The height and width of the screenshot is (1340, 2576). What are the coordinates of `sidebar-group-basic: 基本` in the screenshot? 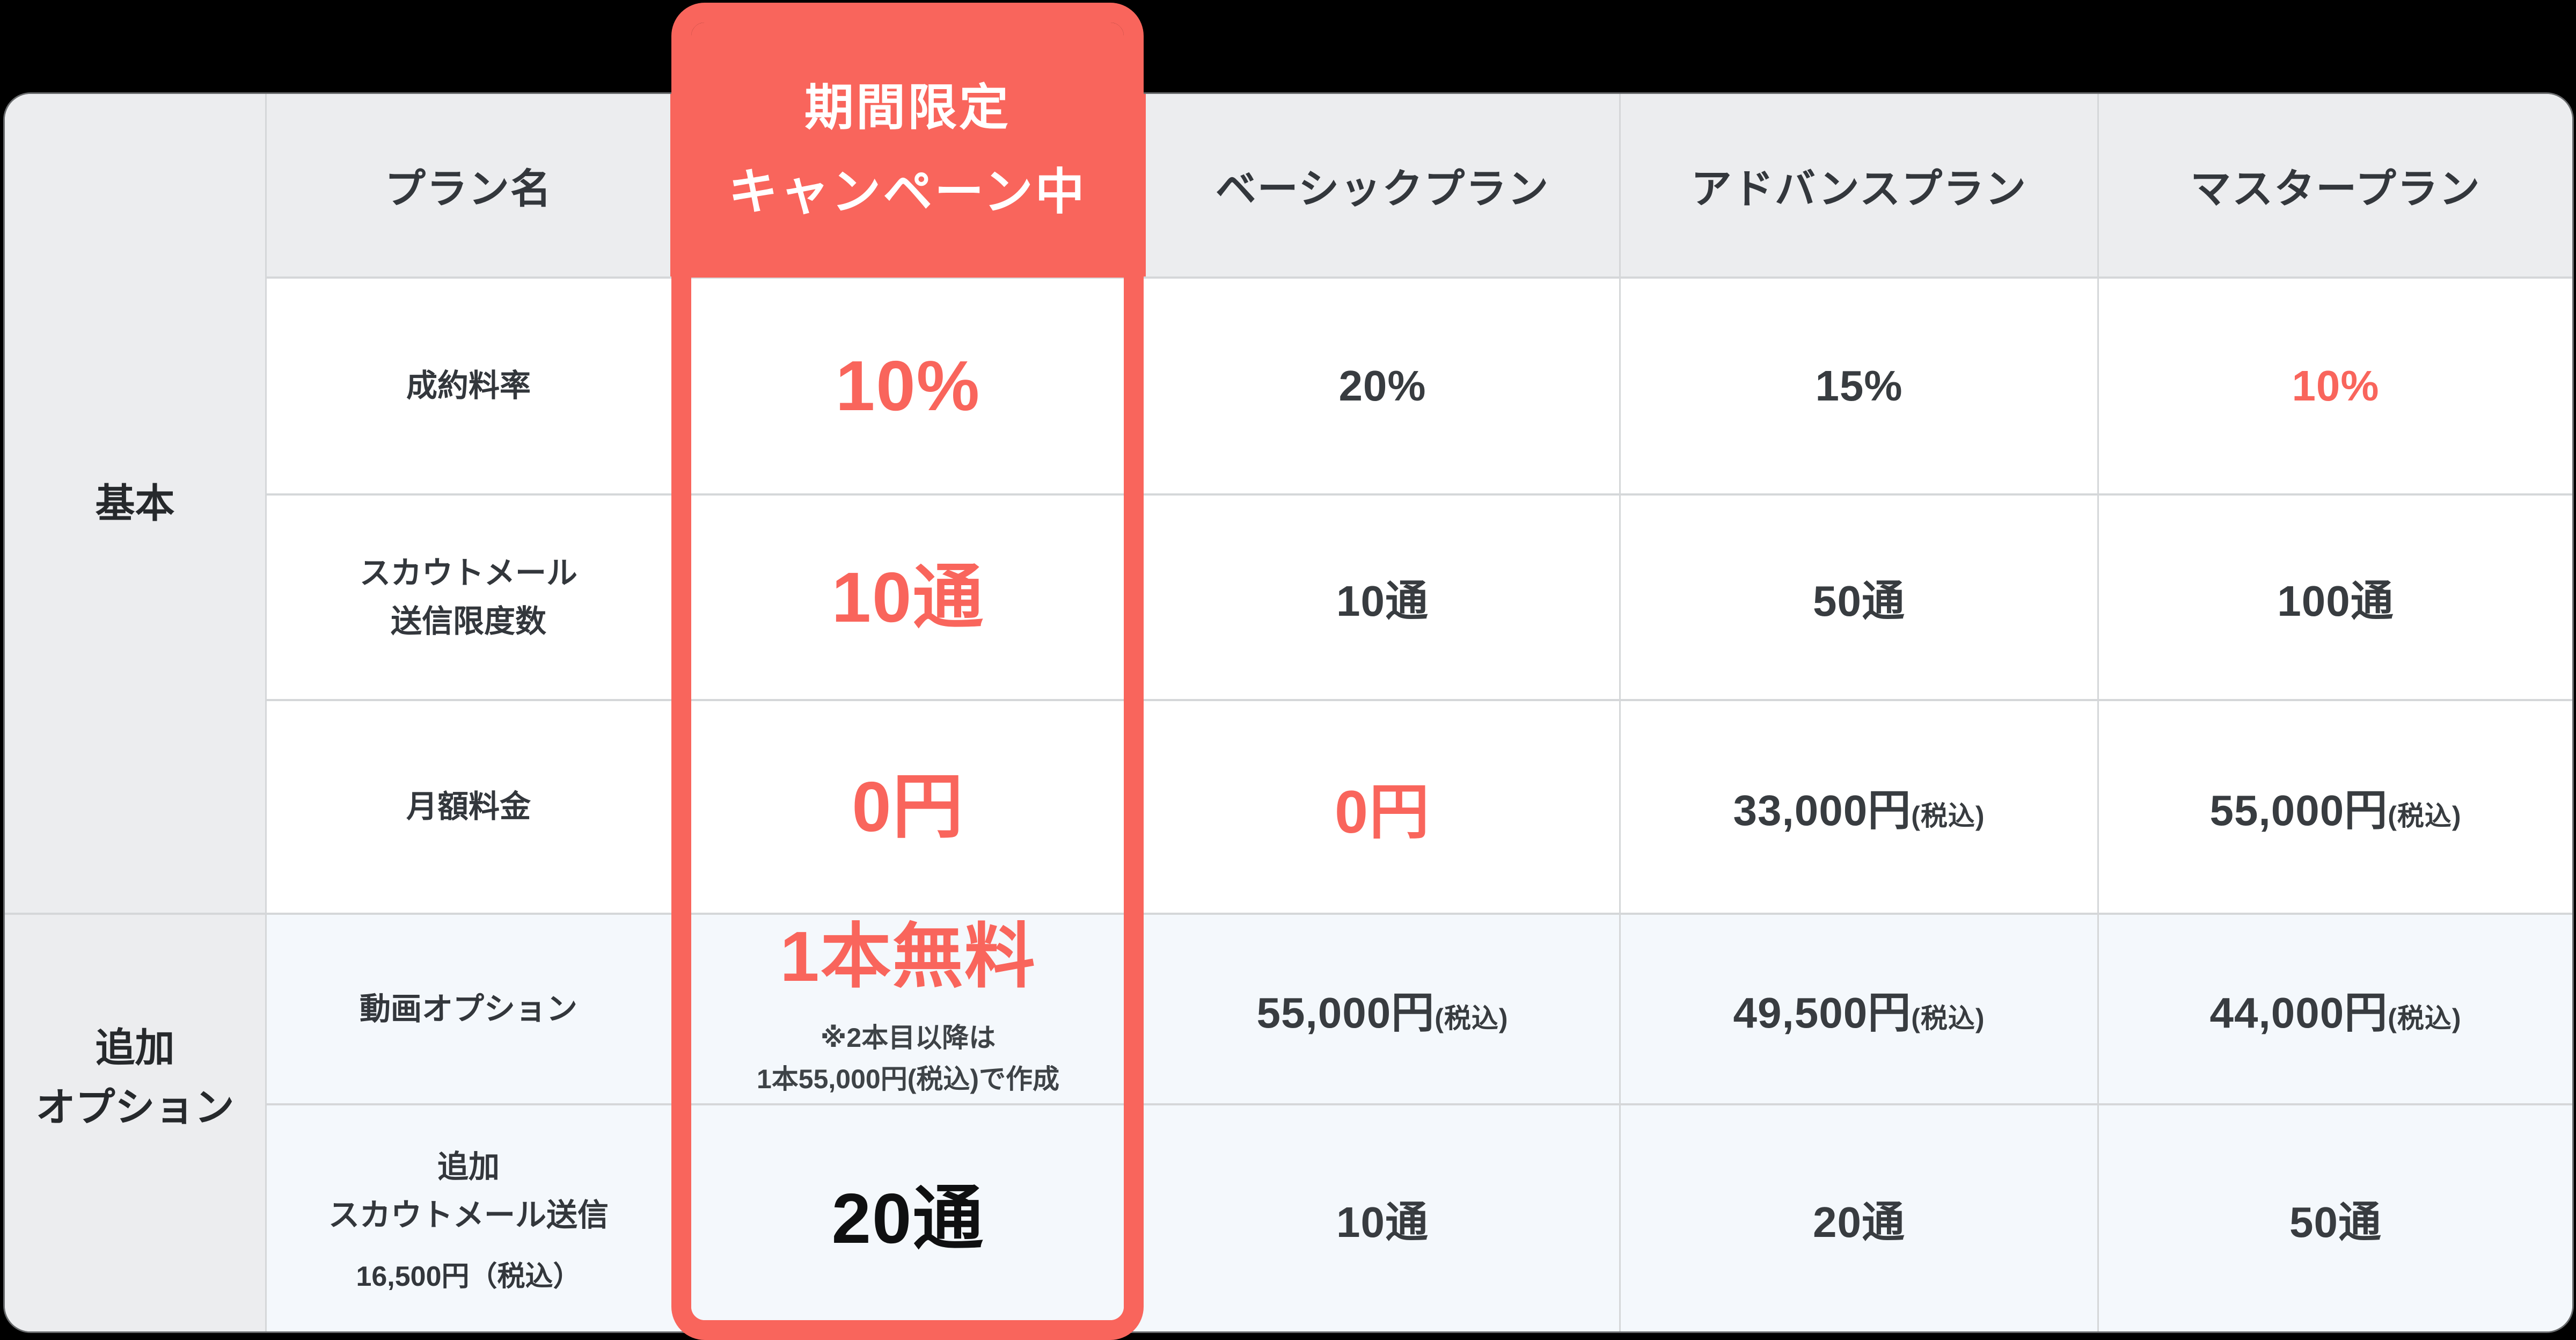 It's located at (135, 503).